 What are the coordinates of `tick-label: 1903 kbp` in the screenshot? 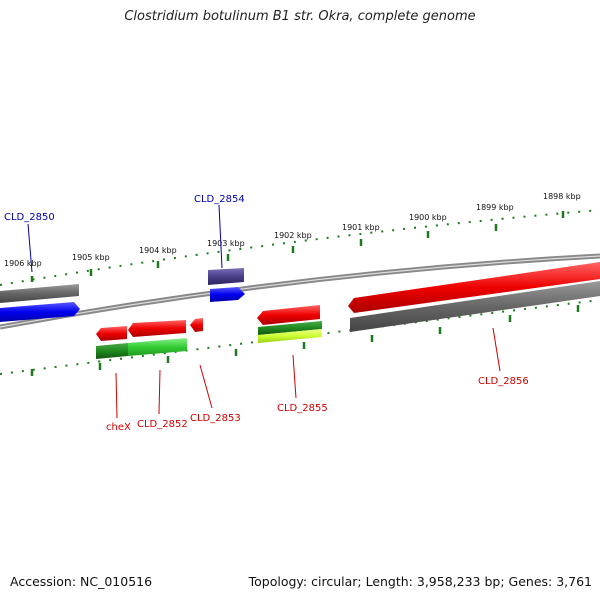 It's located at (226, 243).